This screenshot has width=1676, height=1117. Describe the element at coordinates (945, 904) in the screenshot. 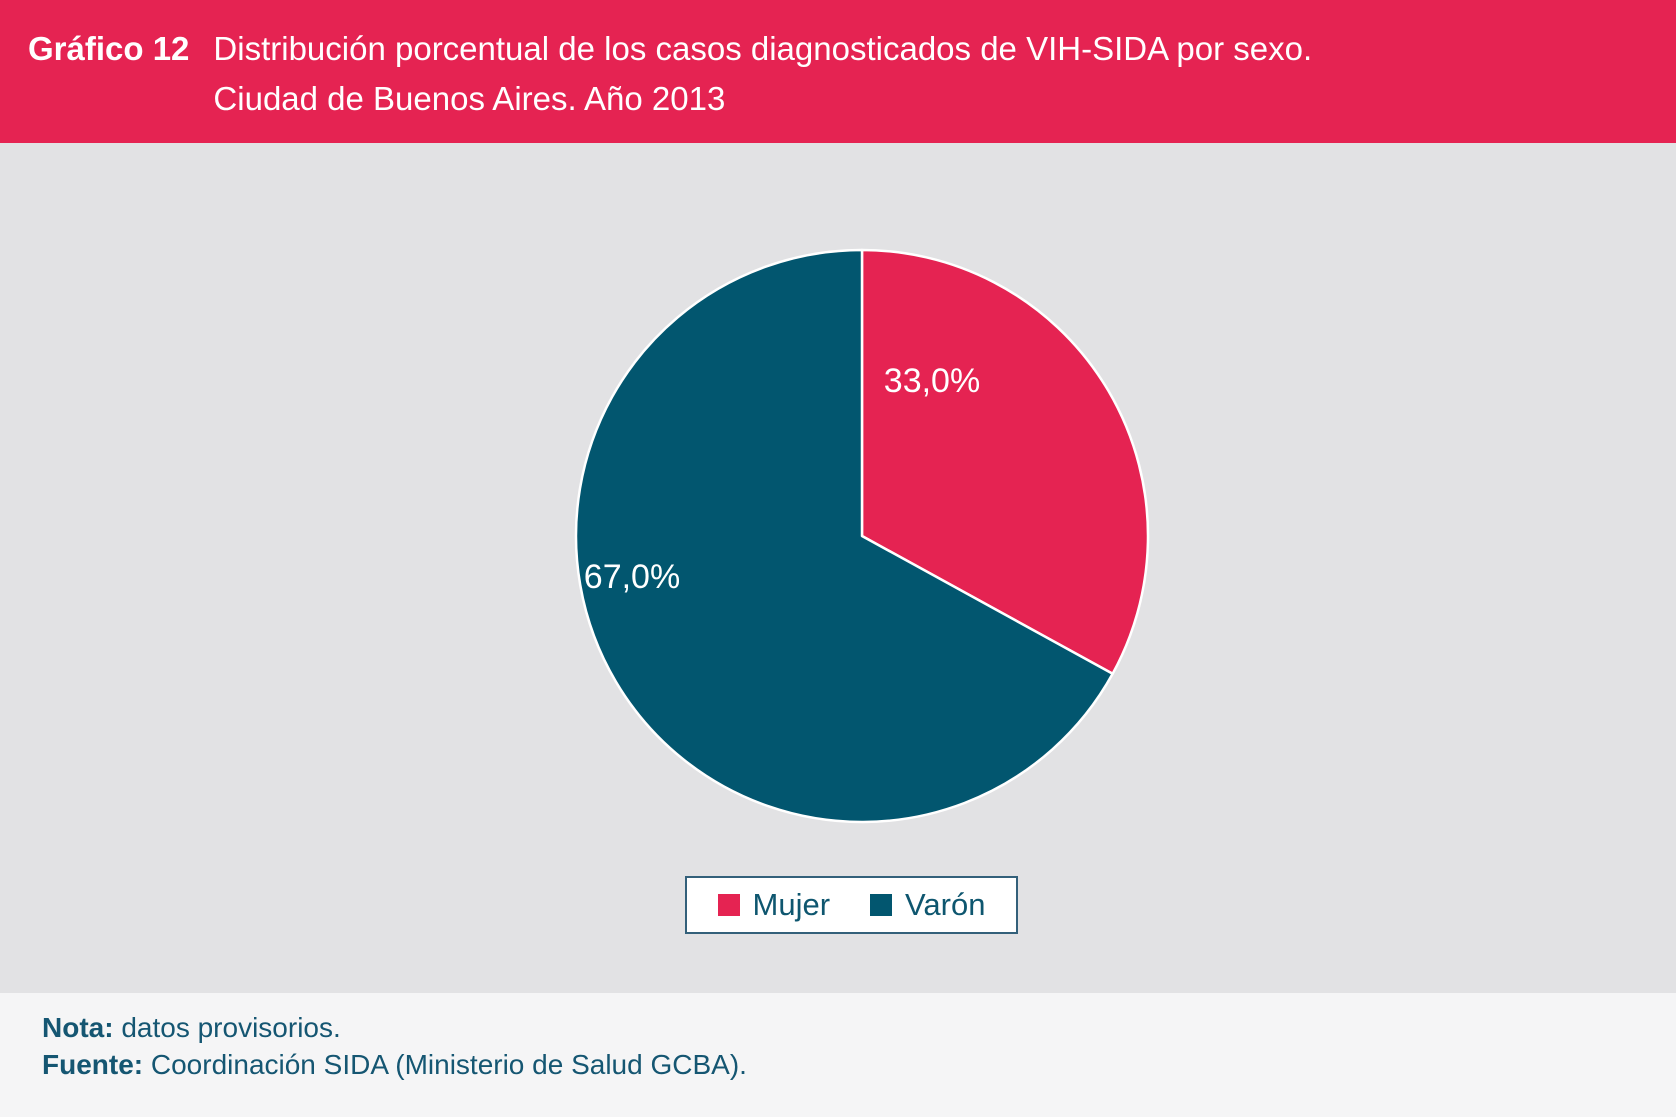

I see `legend-label-varon: Varón` at that location.